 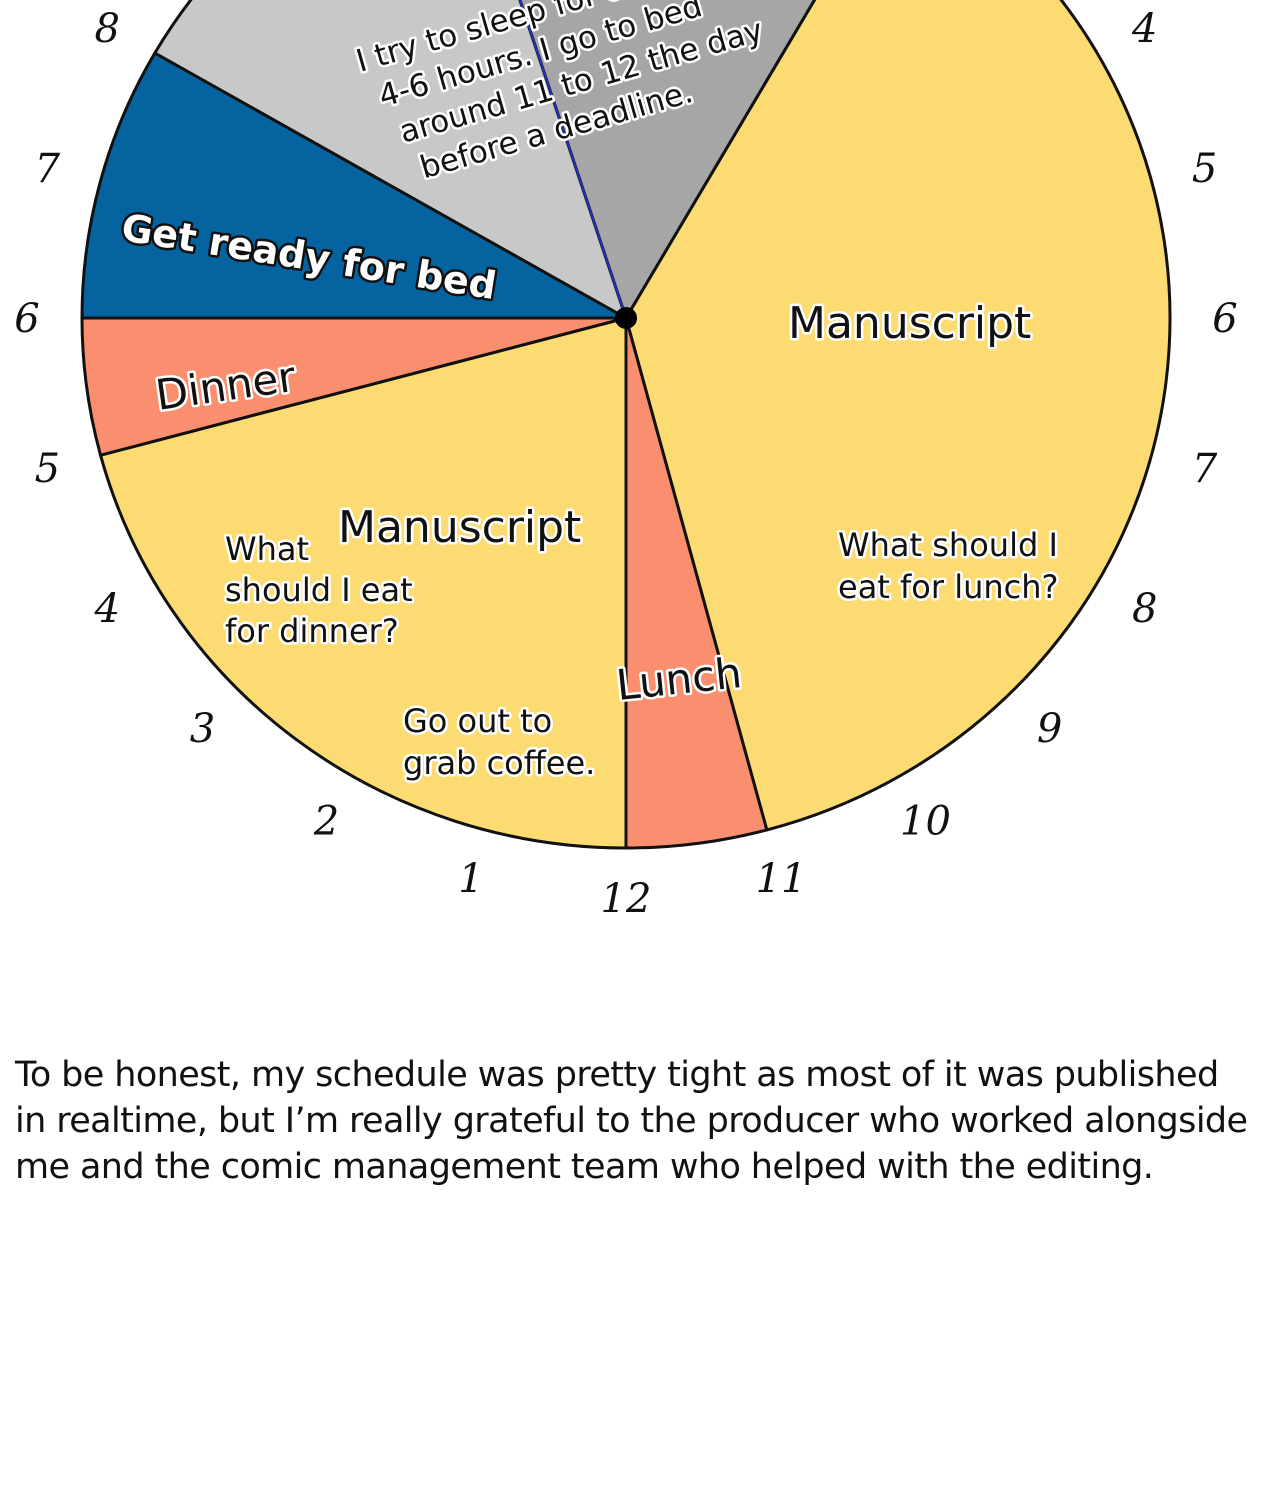 I want to click on lunch-note-line-2: eat for lunch?, so click(x=948, y=587).